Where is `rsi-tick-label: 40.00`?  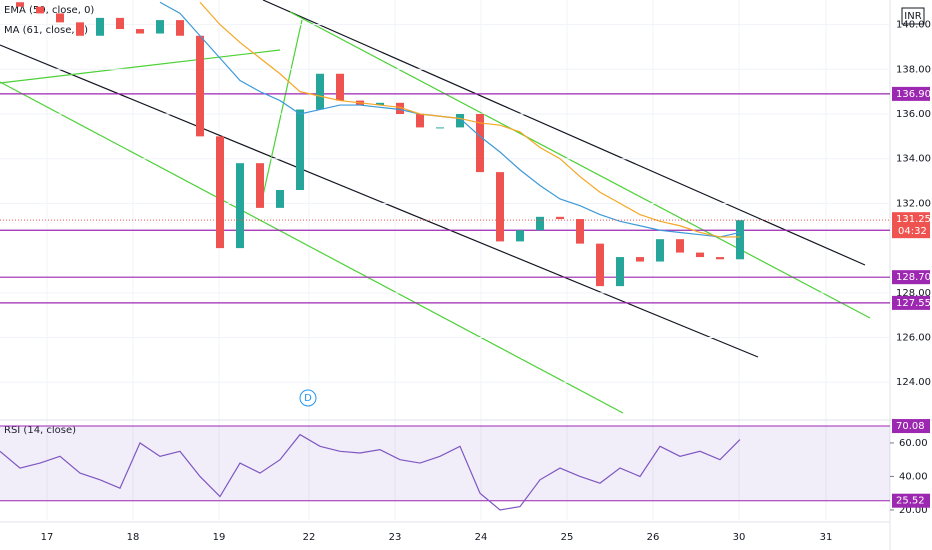
rsi-tick-label: 40.00 is located at coordinates (913, 476).